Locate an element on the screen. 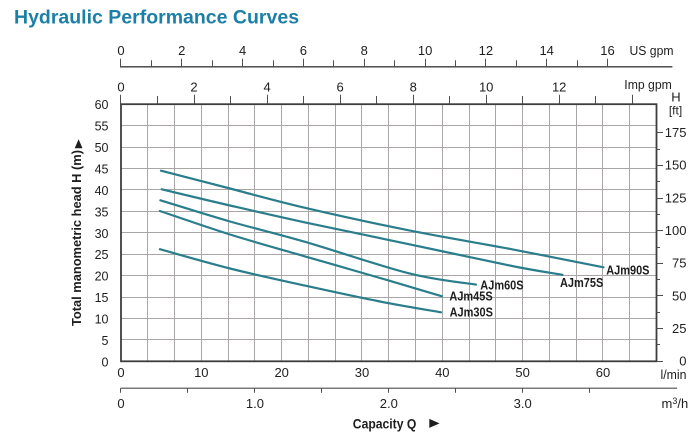 This screenshot has height=437, width=700. svg-text: 150 is located at coordinates (676, 165).